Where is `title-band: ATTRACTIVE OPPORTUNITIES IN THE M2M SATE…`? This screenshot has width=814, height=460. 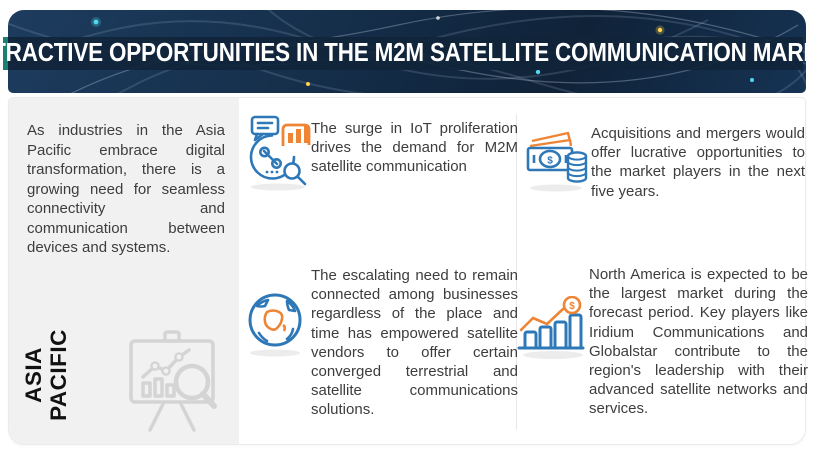
title-band: ATTRACTIVE OPPORTUNITIES IN THE M2M SATE… is located at coordinates (407, 53).